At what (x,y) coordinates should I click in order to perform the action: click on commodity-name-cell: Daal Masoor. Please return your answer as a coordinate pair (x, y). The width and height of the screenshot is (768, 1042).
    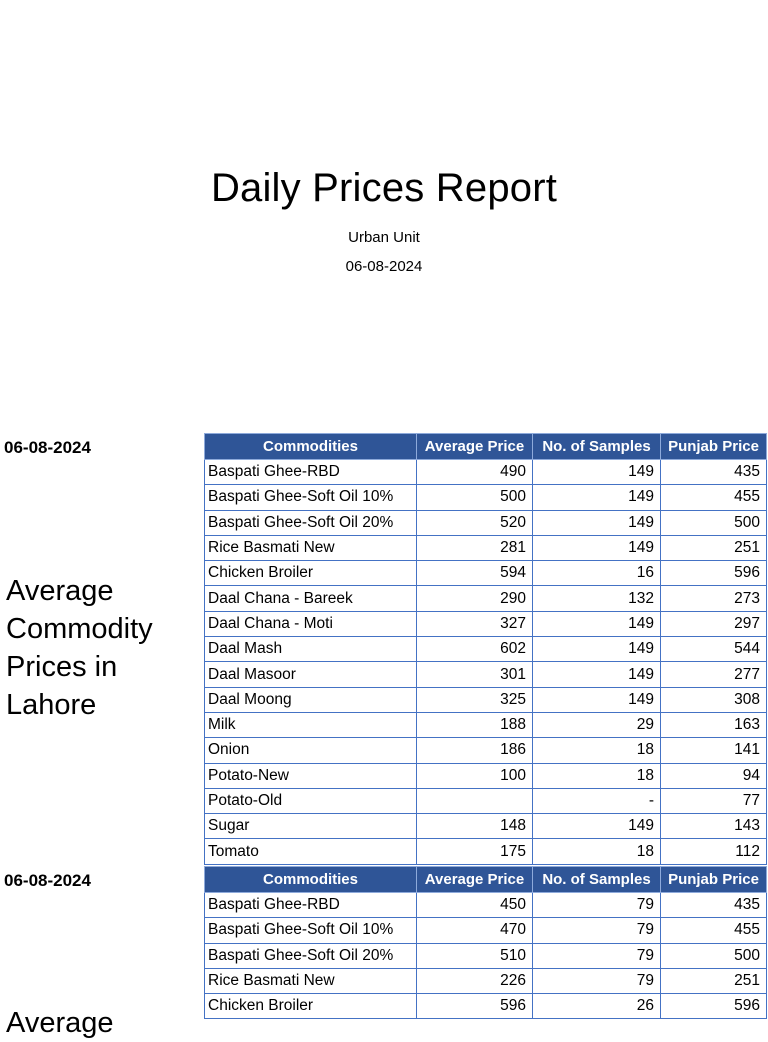
    Looking at the image, I should click on (310, 674).